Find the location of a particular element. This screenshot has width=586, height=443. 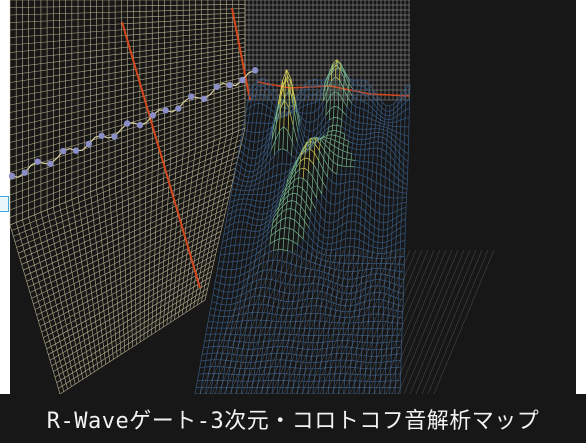

caption-bar: R-Waveゲート-3次元・コロトコフ音解析マップ is located at coordinates (293, 418).